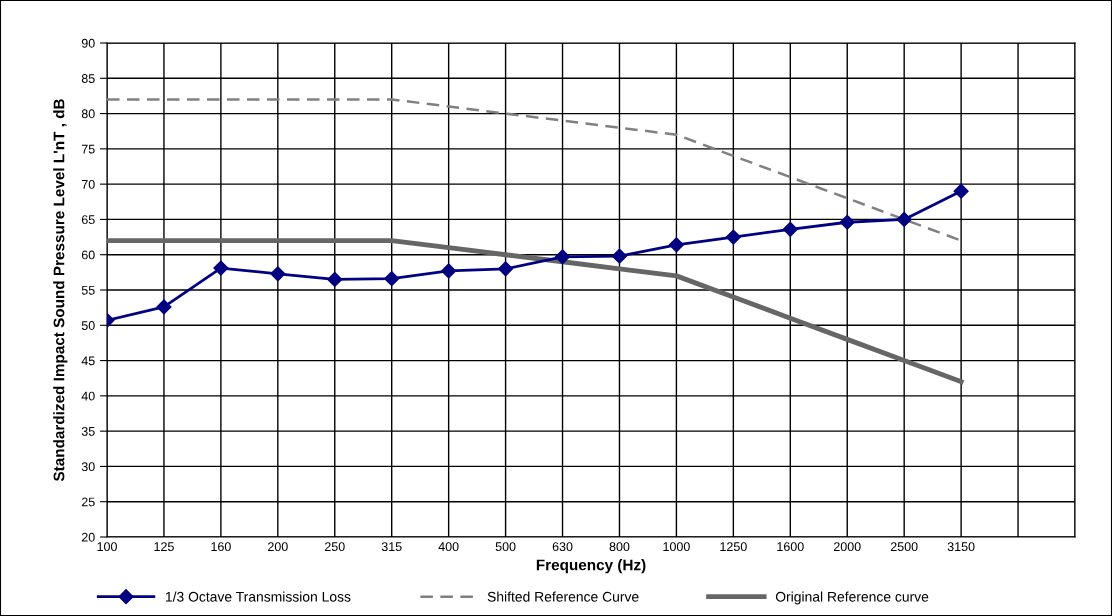 Image resolution: width=1112 pixels, height=616 pixels. I want to click on x-tick-label: 315, so click(391, 547).